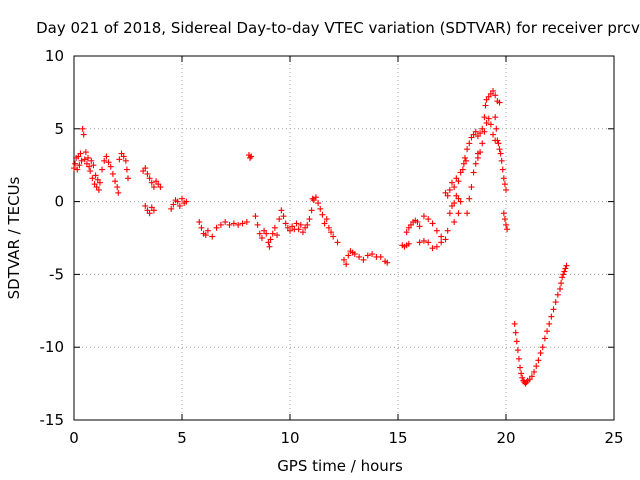 This screenshot has width=640, height=480. I want to click on x-axis-label: GPS time / hours, so click(340, 466).